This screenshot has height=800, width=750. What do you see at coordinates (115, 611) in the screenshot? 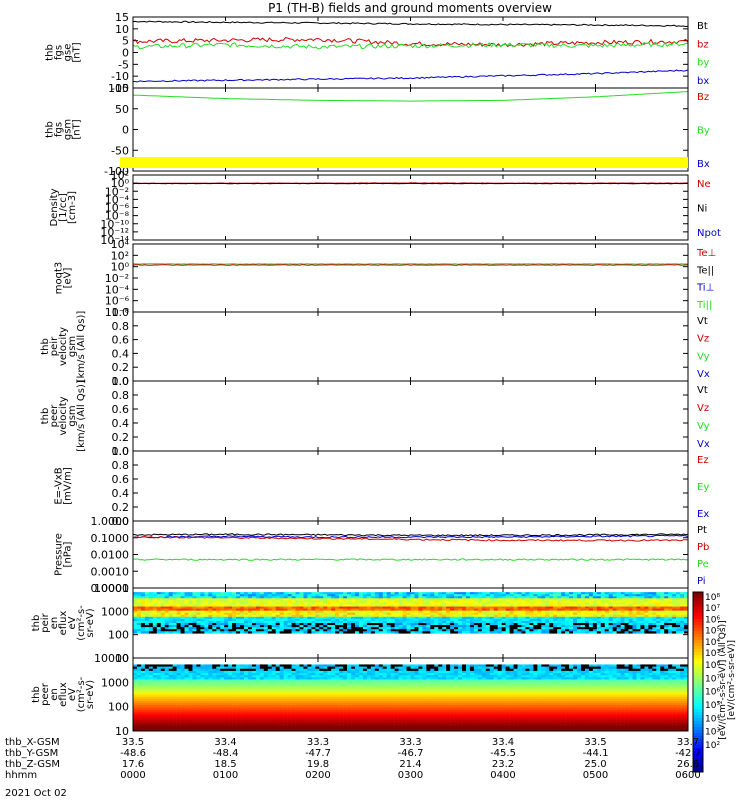
I see `y-tick-label: 1000` at bounding box center [115, 611].